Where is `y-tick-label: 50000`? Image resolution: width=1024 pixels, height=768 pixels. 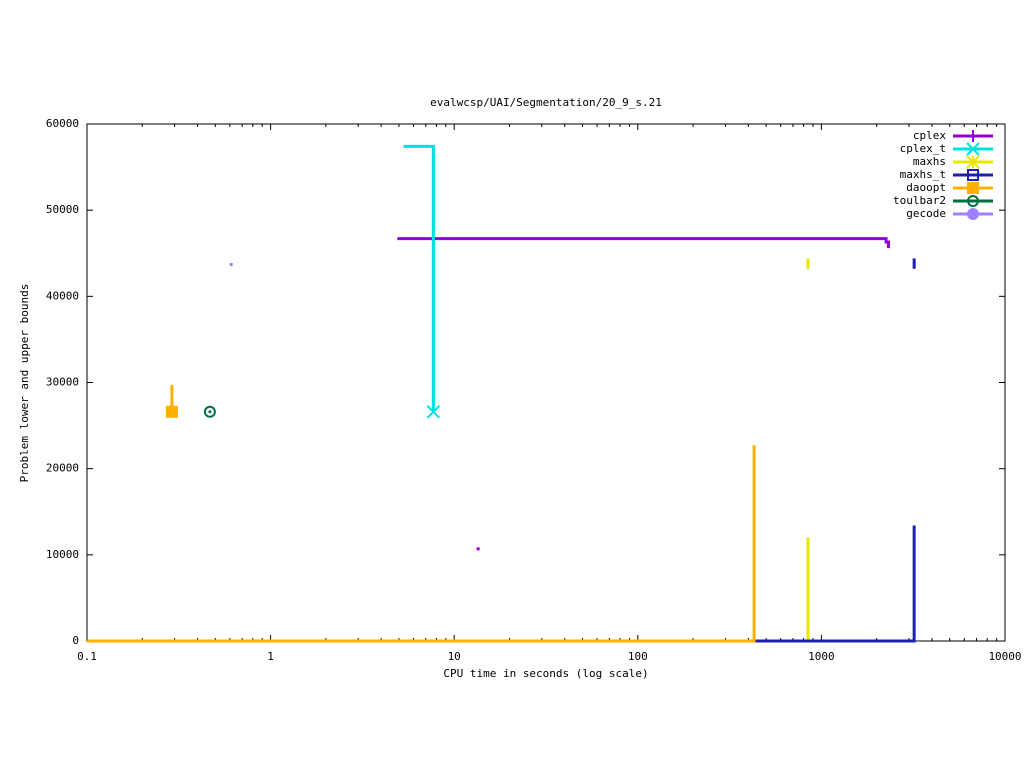
y-tick-label: 50000 is located at coordinates (62, 209).